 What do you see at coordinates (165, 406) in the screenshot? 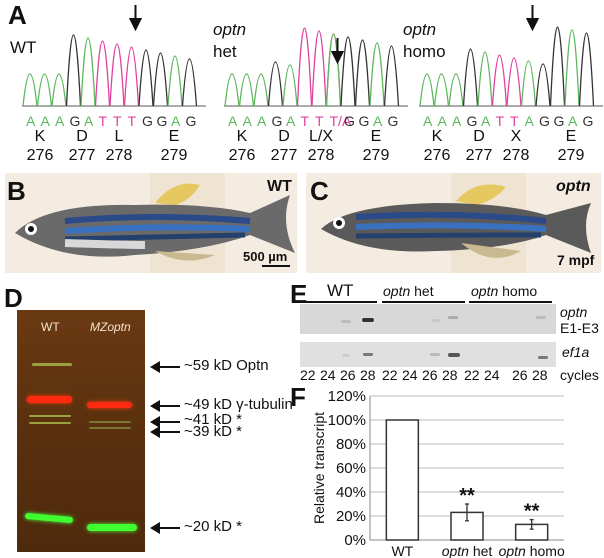
I see `arrow-49kd-icon` at bounding box center [165, 406].